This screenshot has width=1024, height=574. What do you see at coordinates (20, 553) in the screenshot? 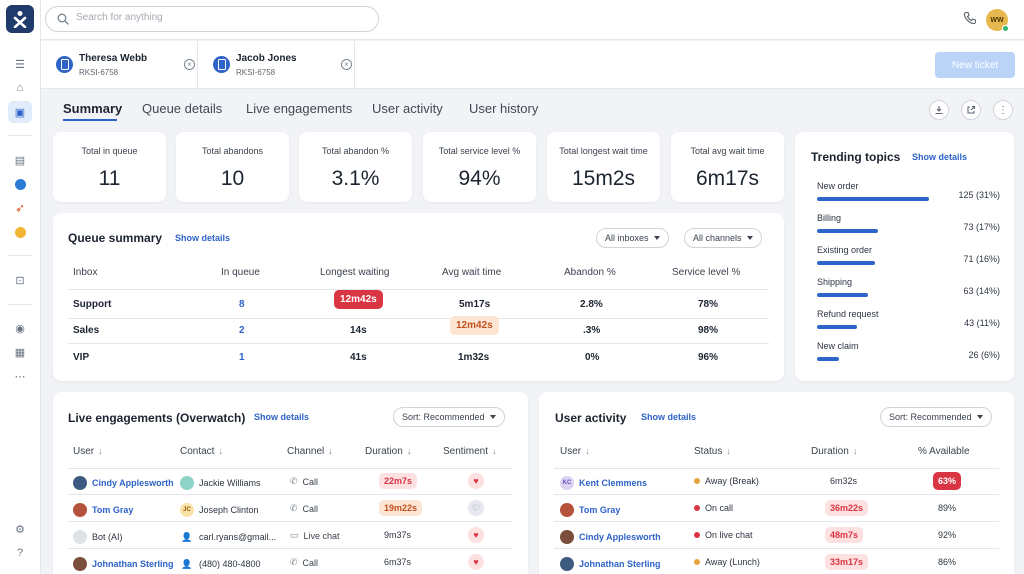
I see `help-icon: ?` at bounding box center [20, 553].